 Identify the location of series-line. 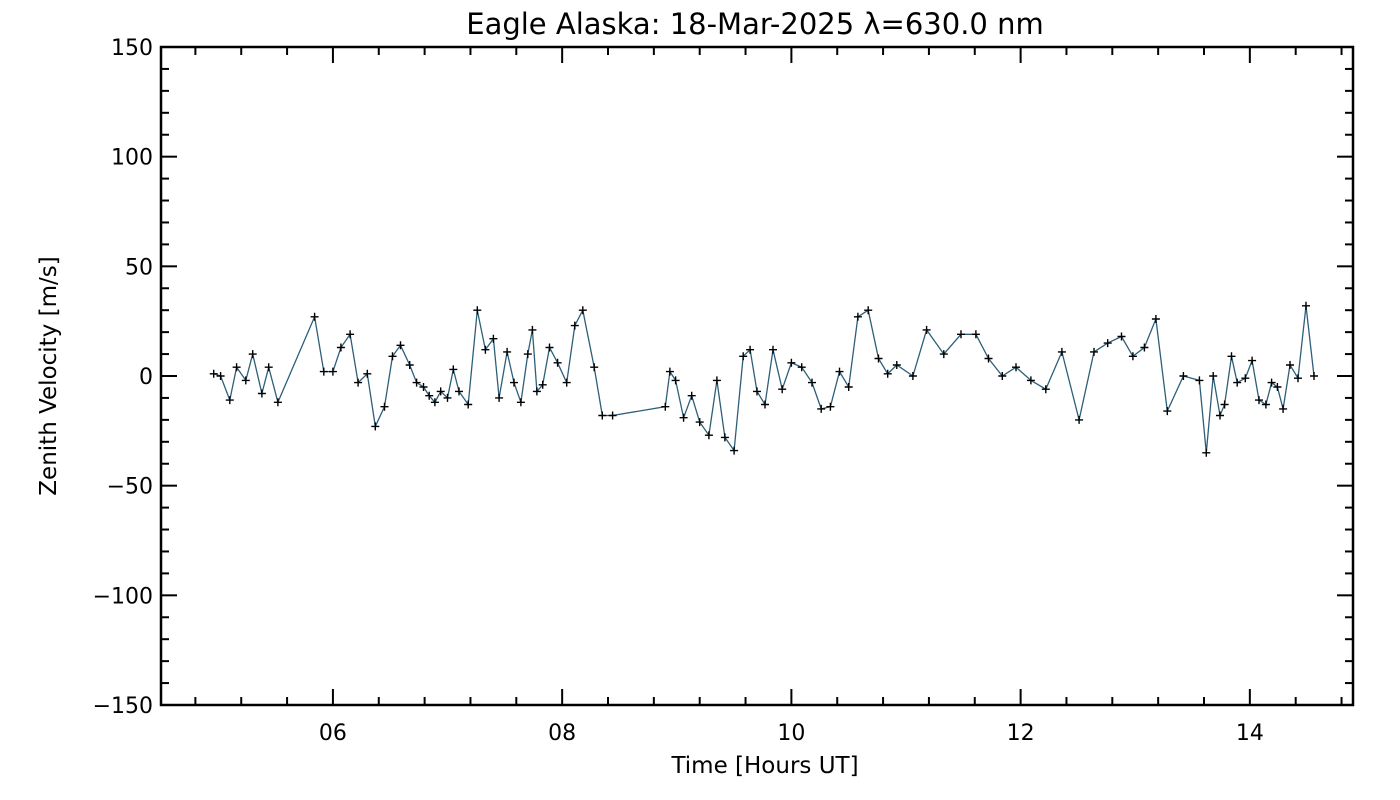
(764, 379).